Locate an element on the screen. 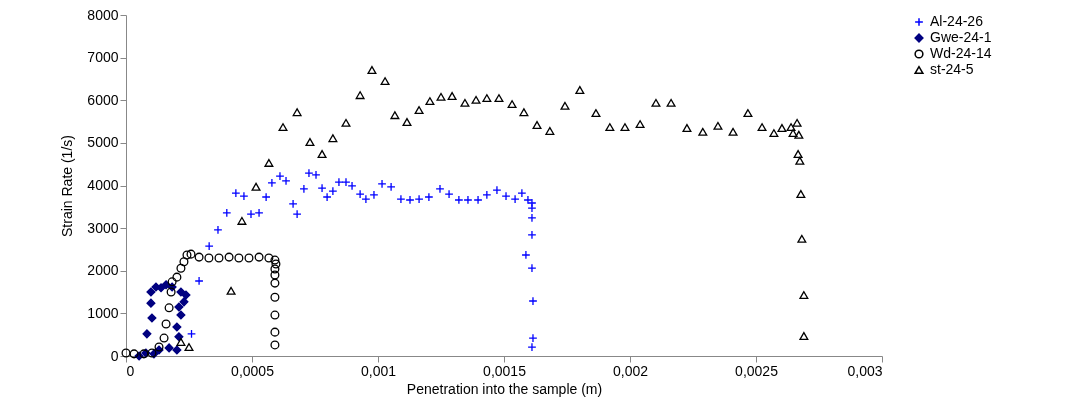  legend-label: Al-24-26 is located at coordinates (957, 21).